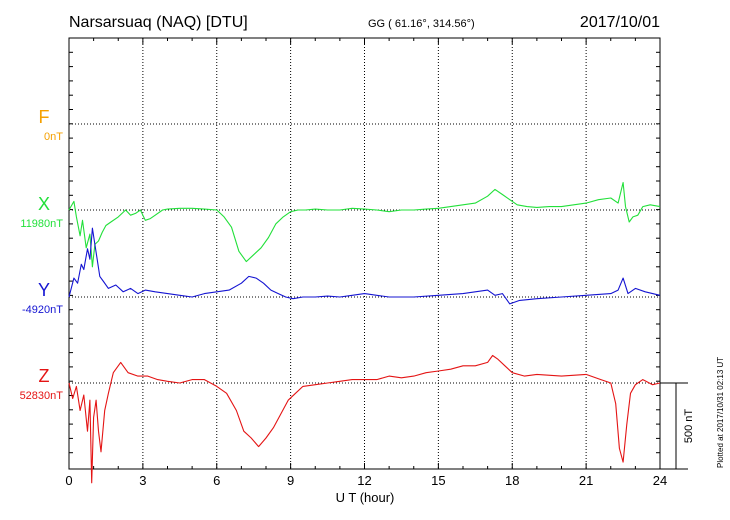  I want to click on x-tick-label: 15, so click(438, 480).